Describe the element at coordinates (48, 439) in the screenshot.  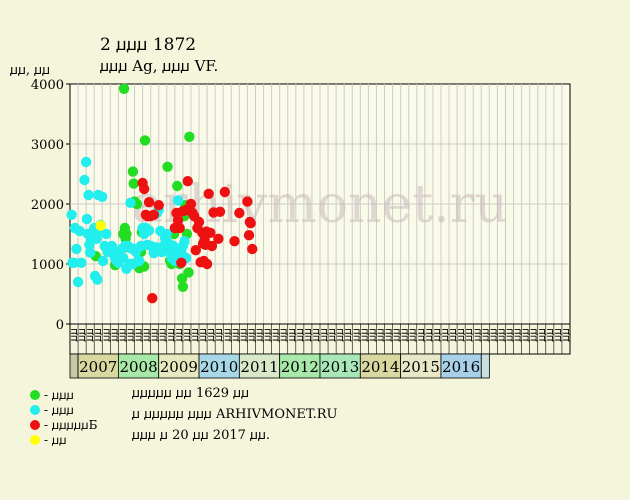
I see `legend-item: - ꙡꙡ` at that location.